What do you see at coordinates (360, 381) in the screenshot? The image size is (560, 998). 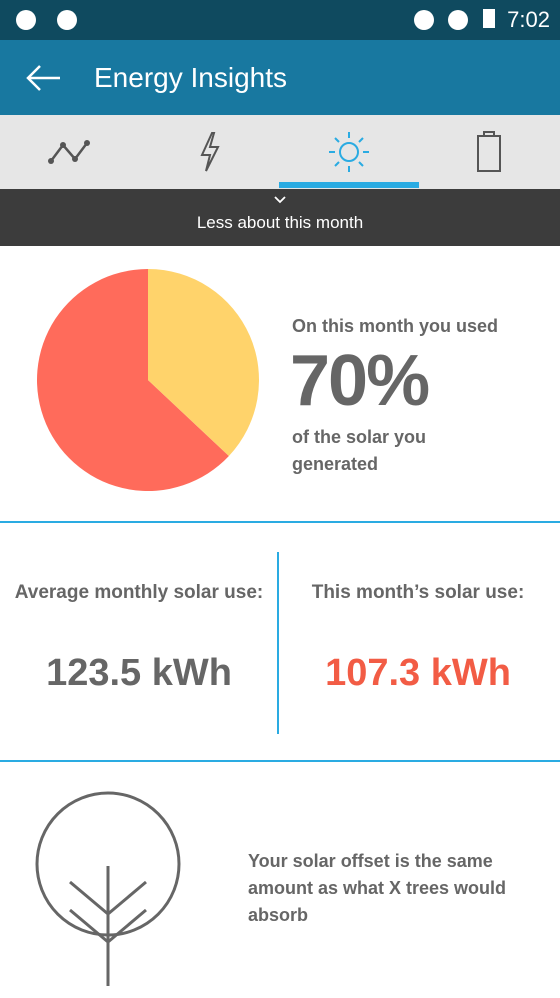 I see `solar-used-percent: 70%` at bounding box center [360, 381].